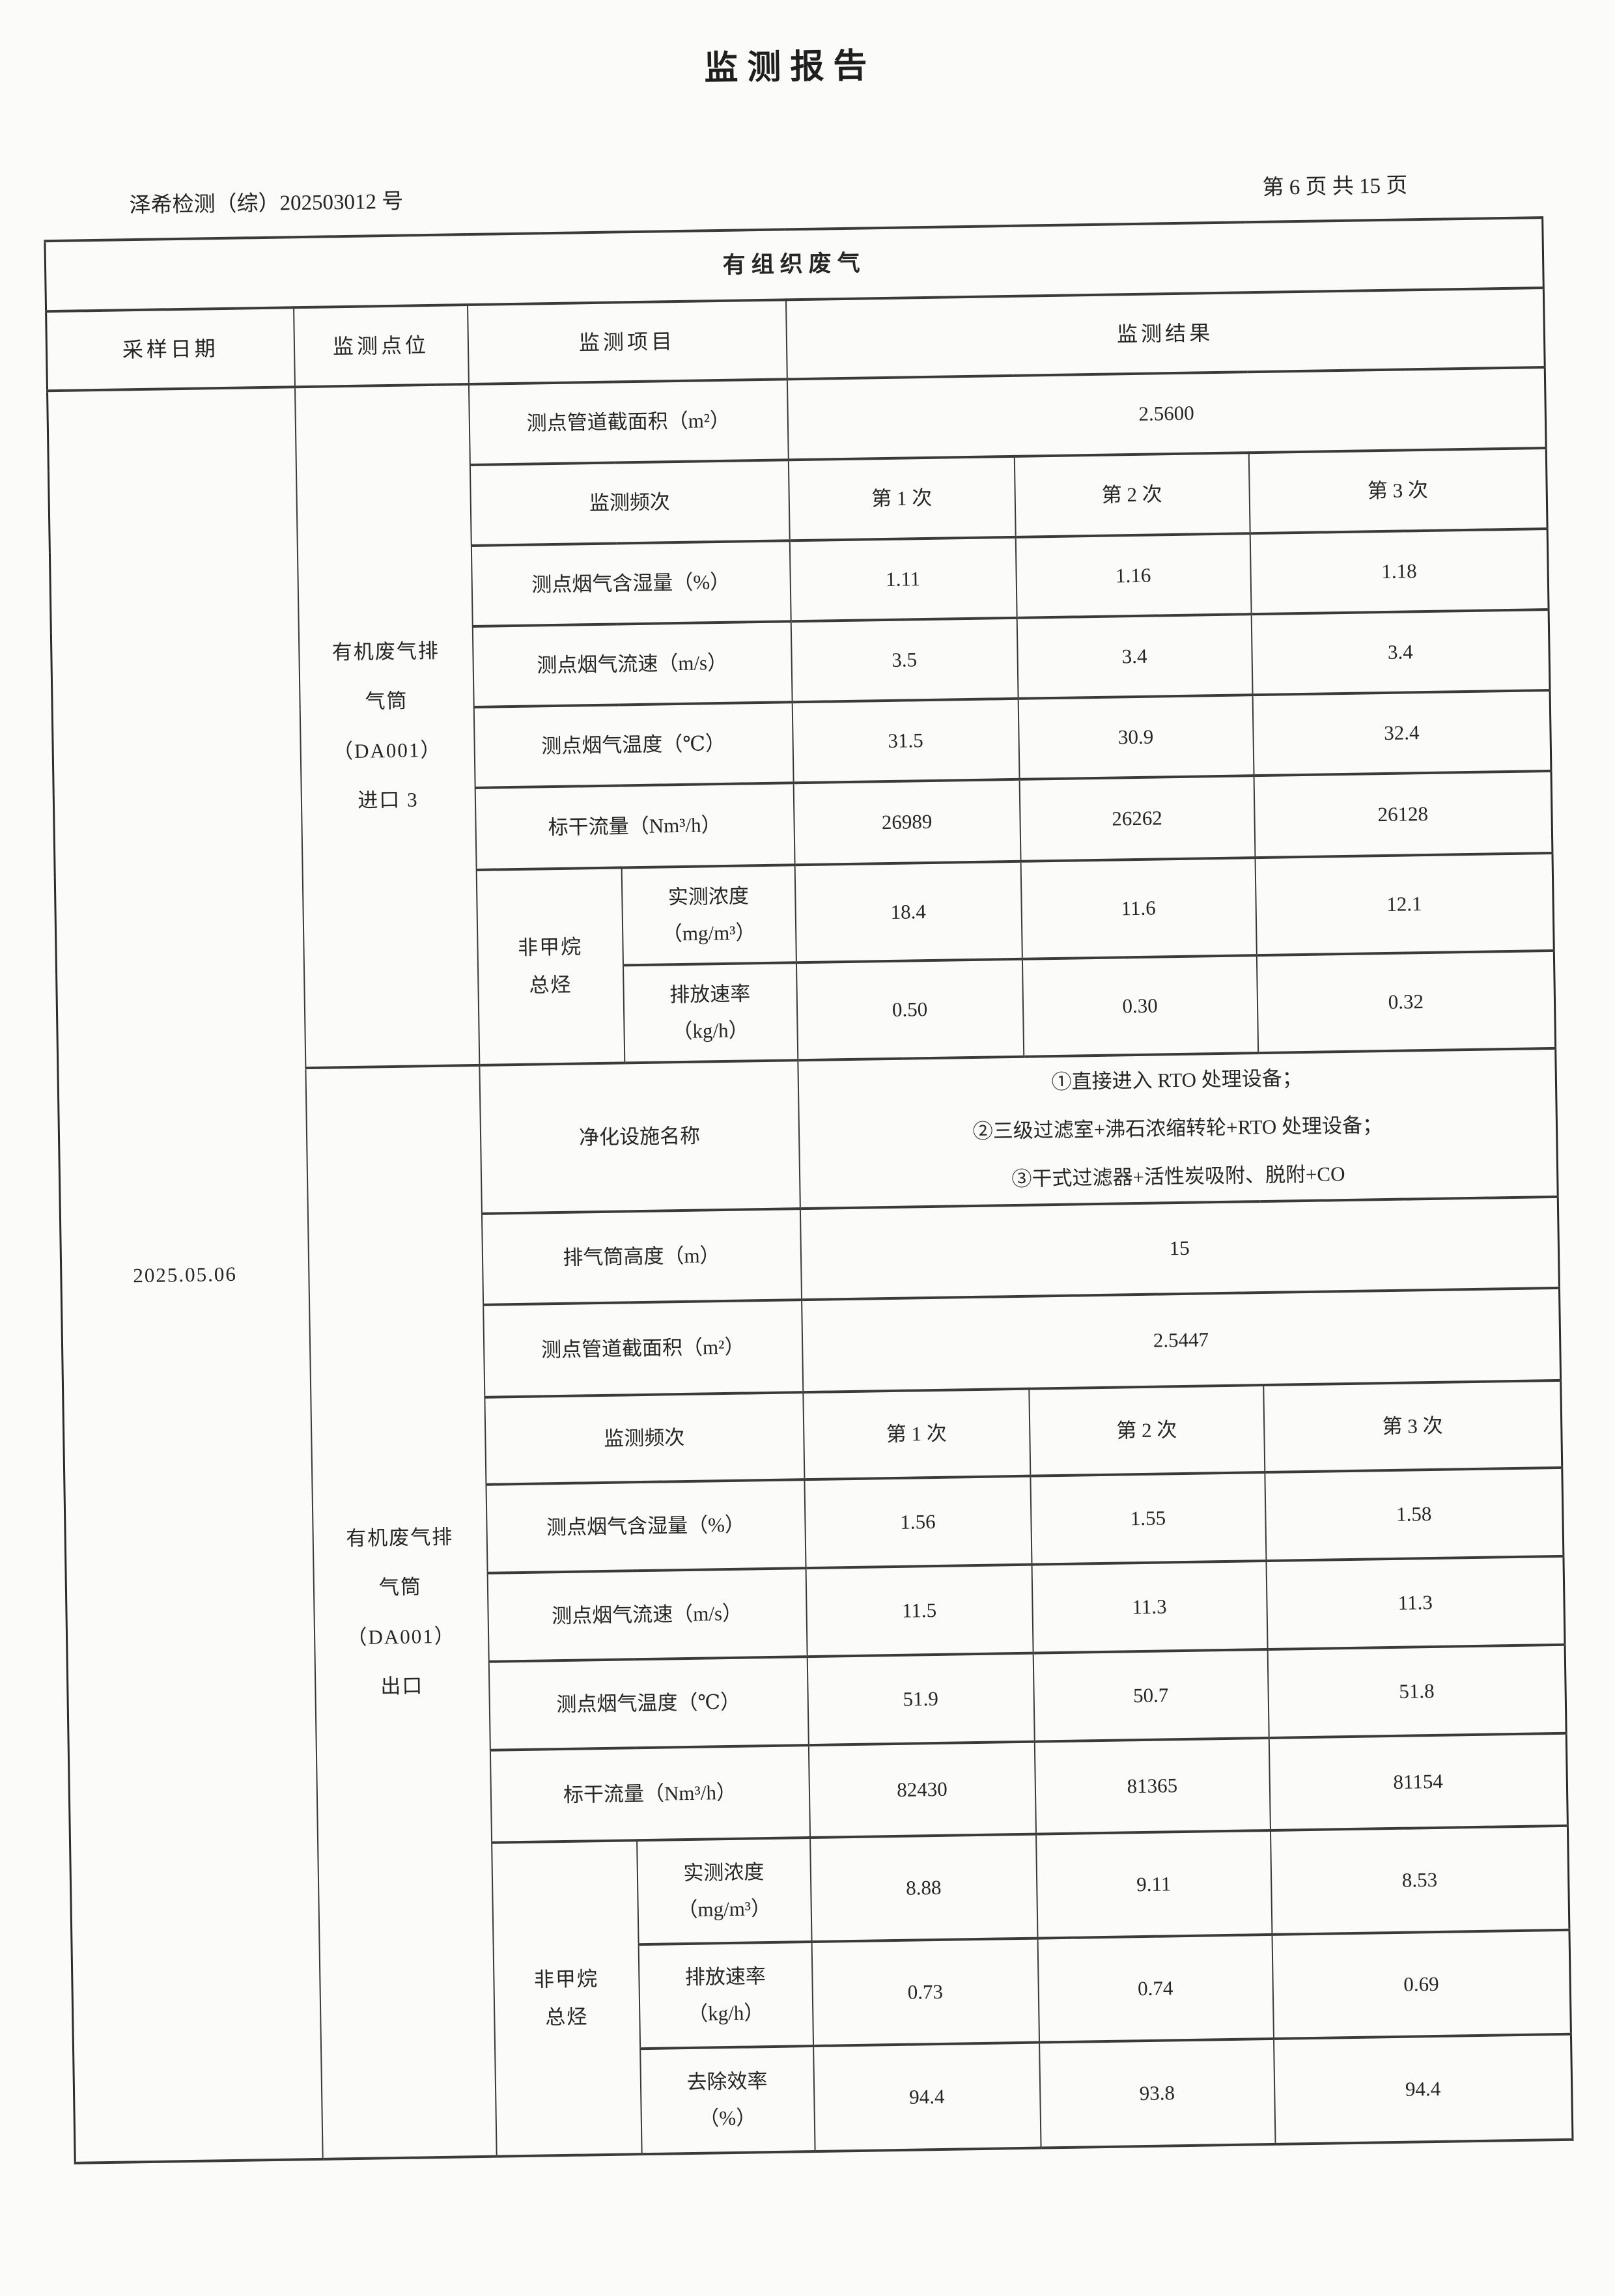 The image size is (1615, 2296). What do you see at coordinates (647, 1615) in the screenshot?
I see `outlet-velocity-label: 测点烟气流速（m/s）` at bounding box center [647, 1615].